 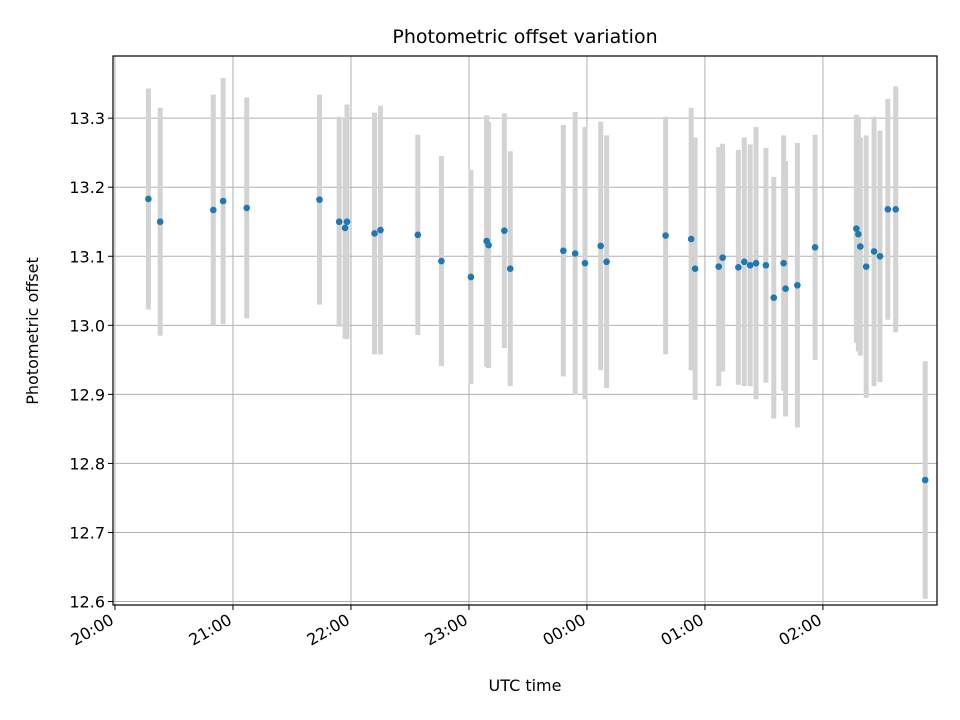 What do you see at coordinates (87, 602) in the screenshot?
I see `y-tick-label: 12.6` at bounding box center [87, 602].